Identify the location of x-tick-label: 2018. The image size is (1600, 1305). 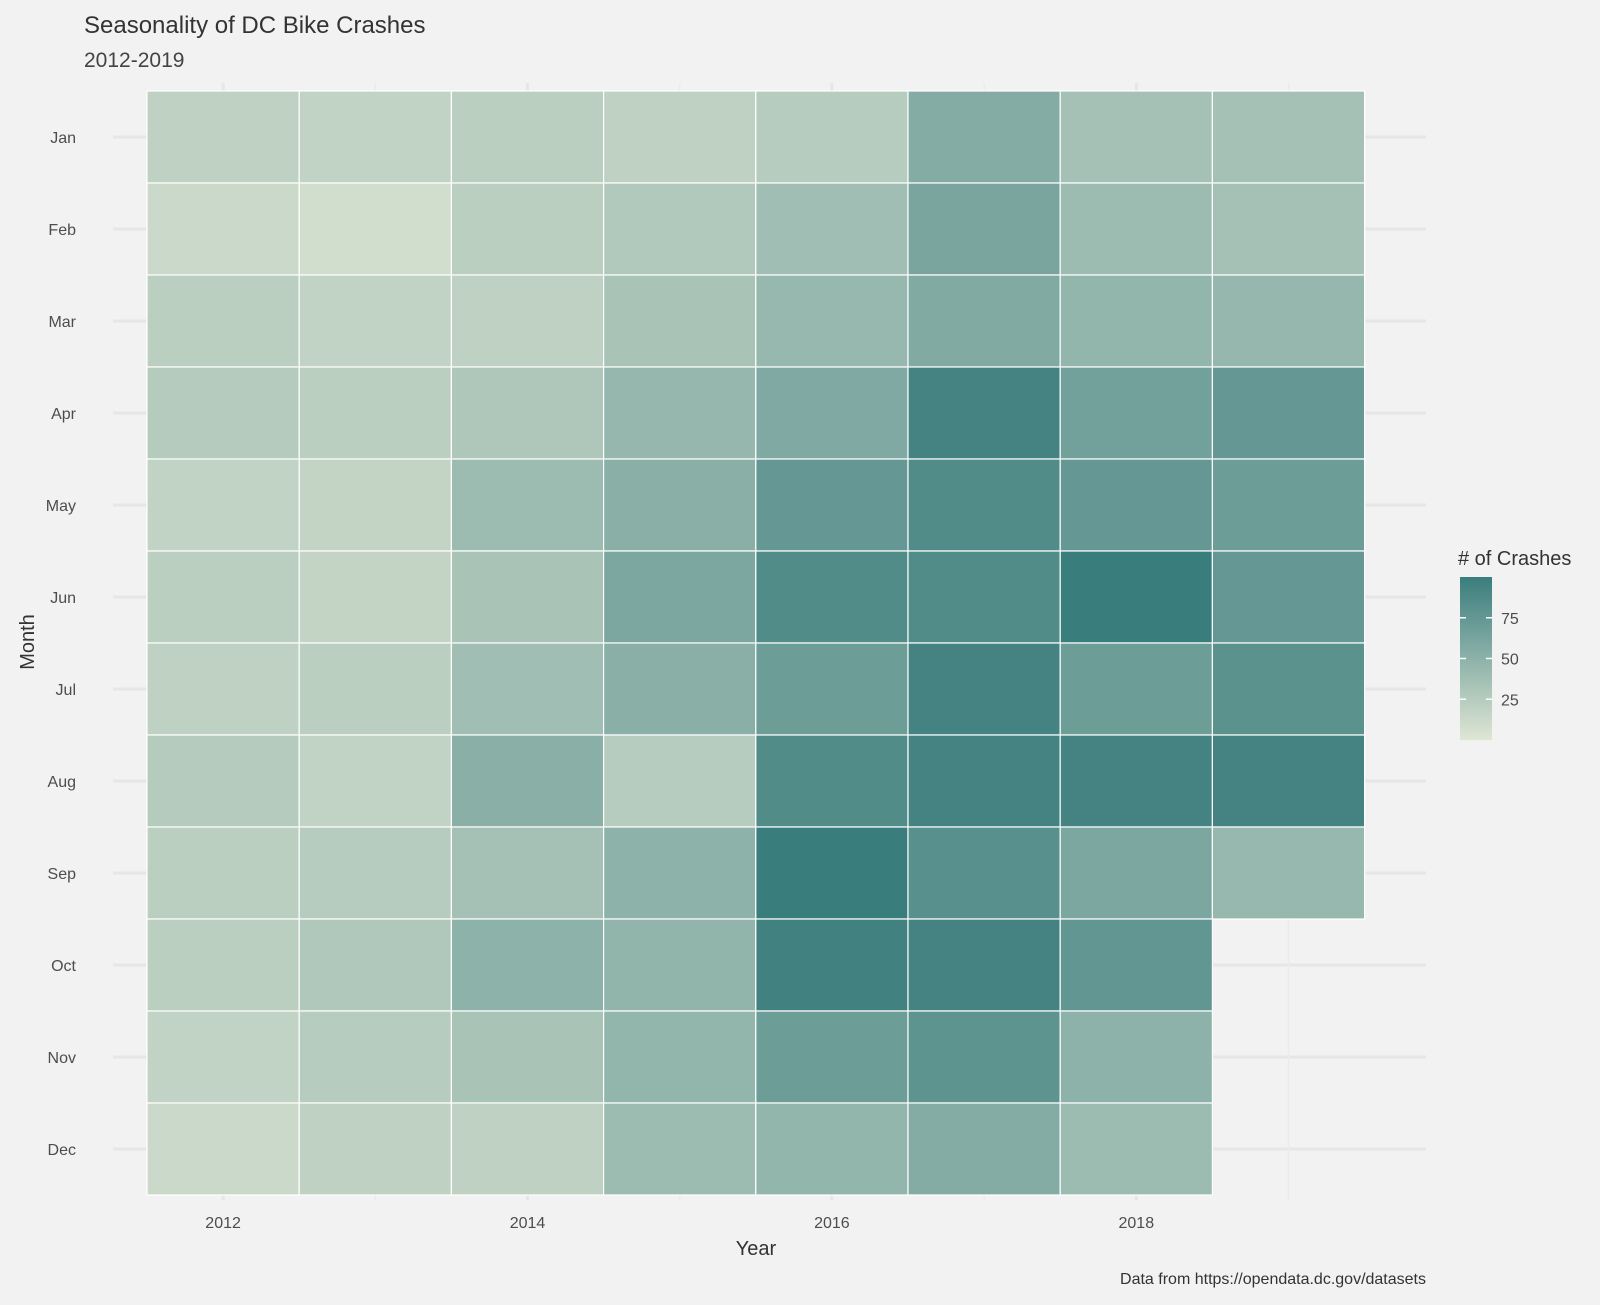
(1137, 1223).